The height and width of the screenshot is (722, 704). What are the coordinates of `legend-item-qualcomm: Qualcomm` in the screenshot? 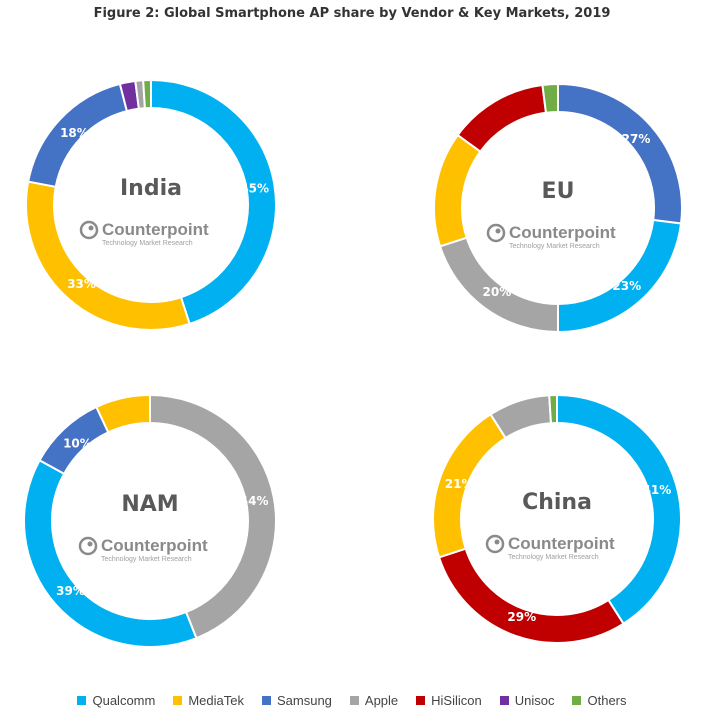 It's located at (116, 700).